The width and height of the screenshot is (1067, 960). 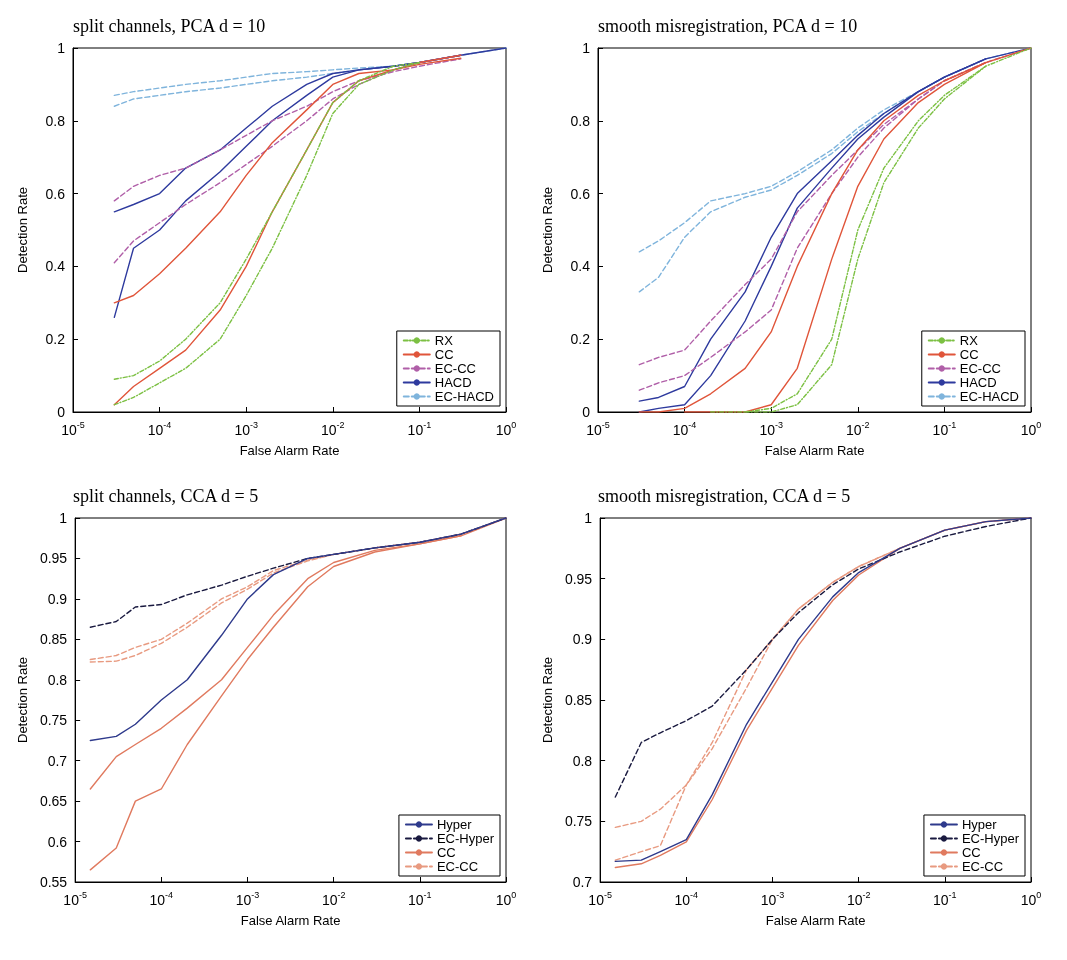 I want to click on chart-title: smooth misregistration, PCA d = 10, so click(x=728, y=26).